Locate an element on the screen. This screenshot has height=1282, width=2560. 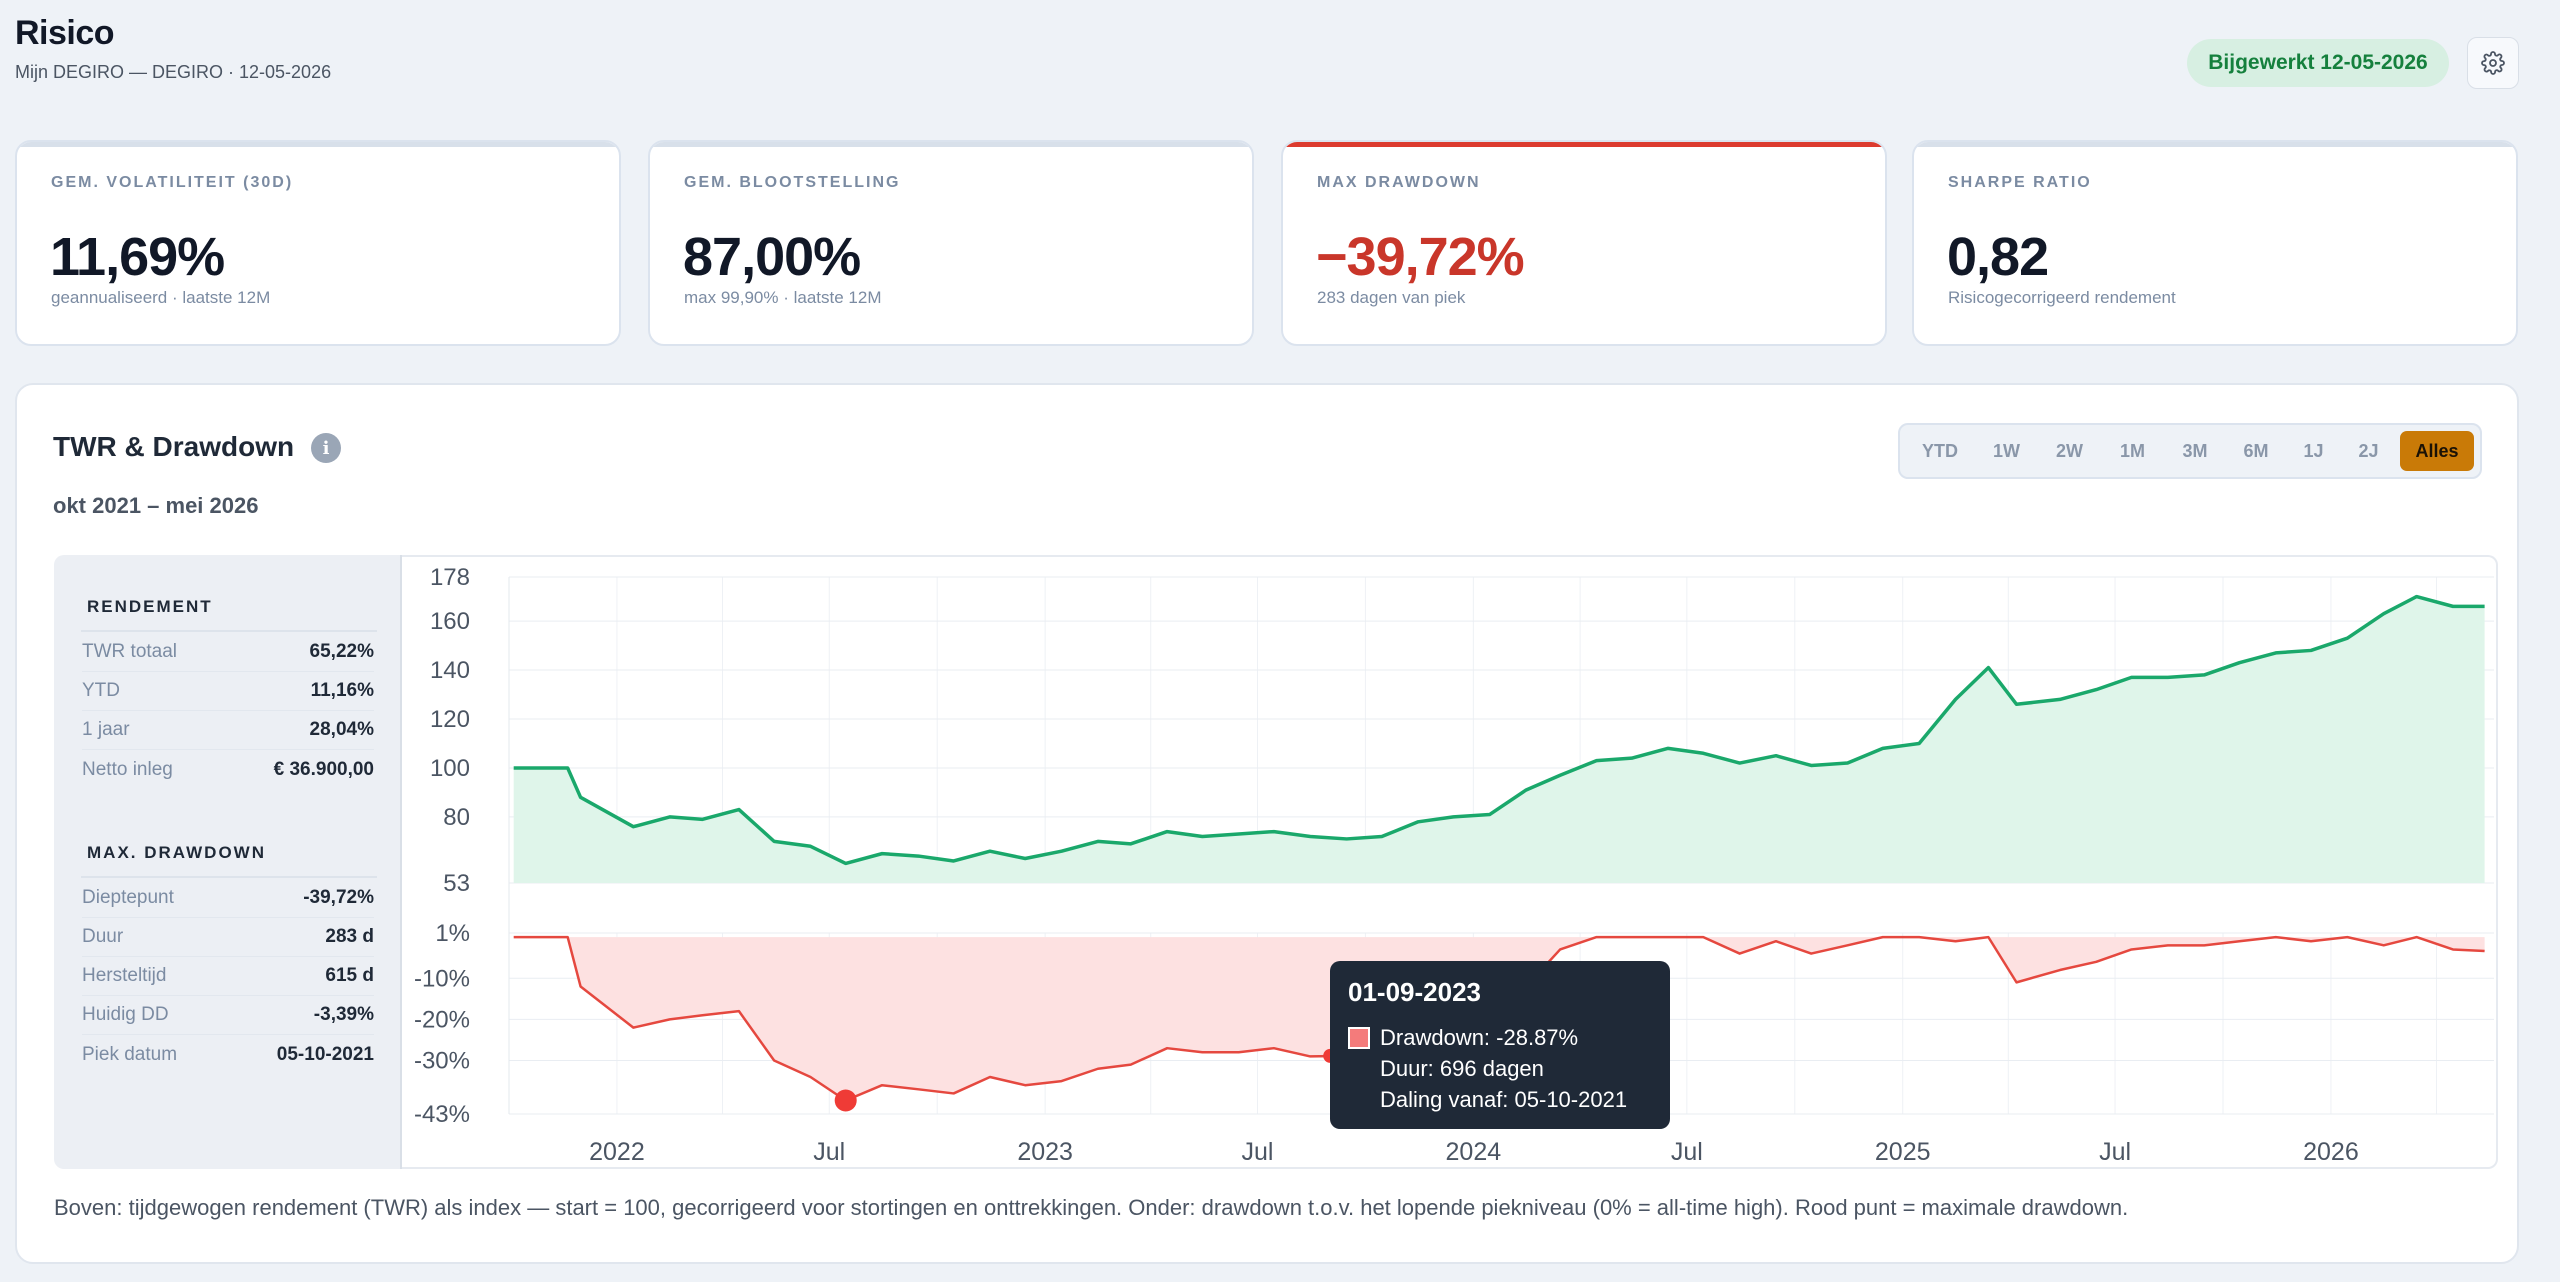
range-alles: Alles is located at coordinates (2437, 451).